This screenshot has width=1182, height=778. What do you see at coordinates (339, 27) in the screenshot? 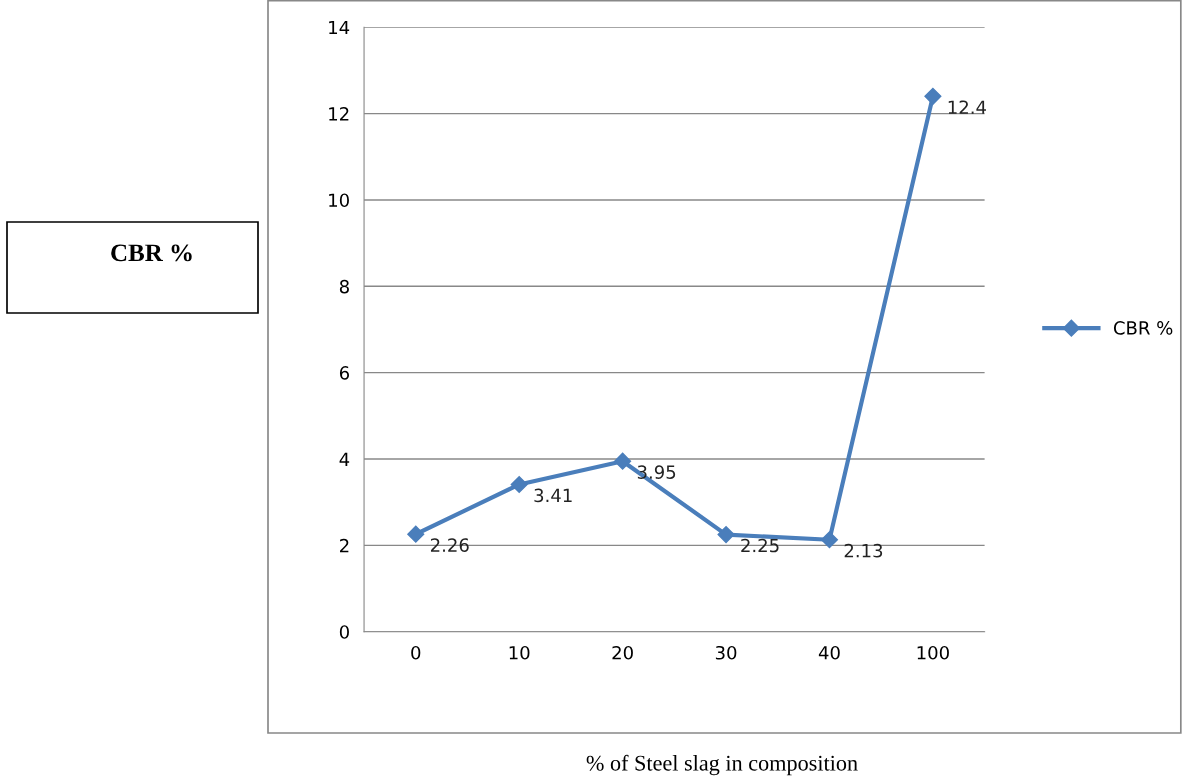
I see `y-tick-label: 14` at bounding box center [339, 27].